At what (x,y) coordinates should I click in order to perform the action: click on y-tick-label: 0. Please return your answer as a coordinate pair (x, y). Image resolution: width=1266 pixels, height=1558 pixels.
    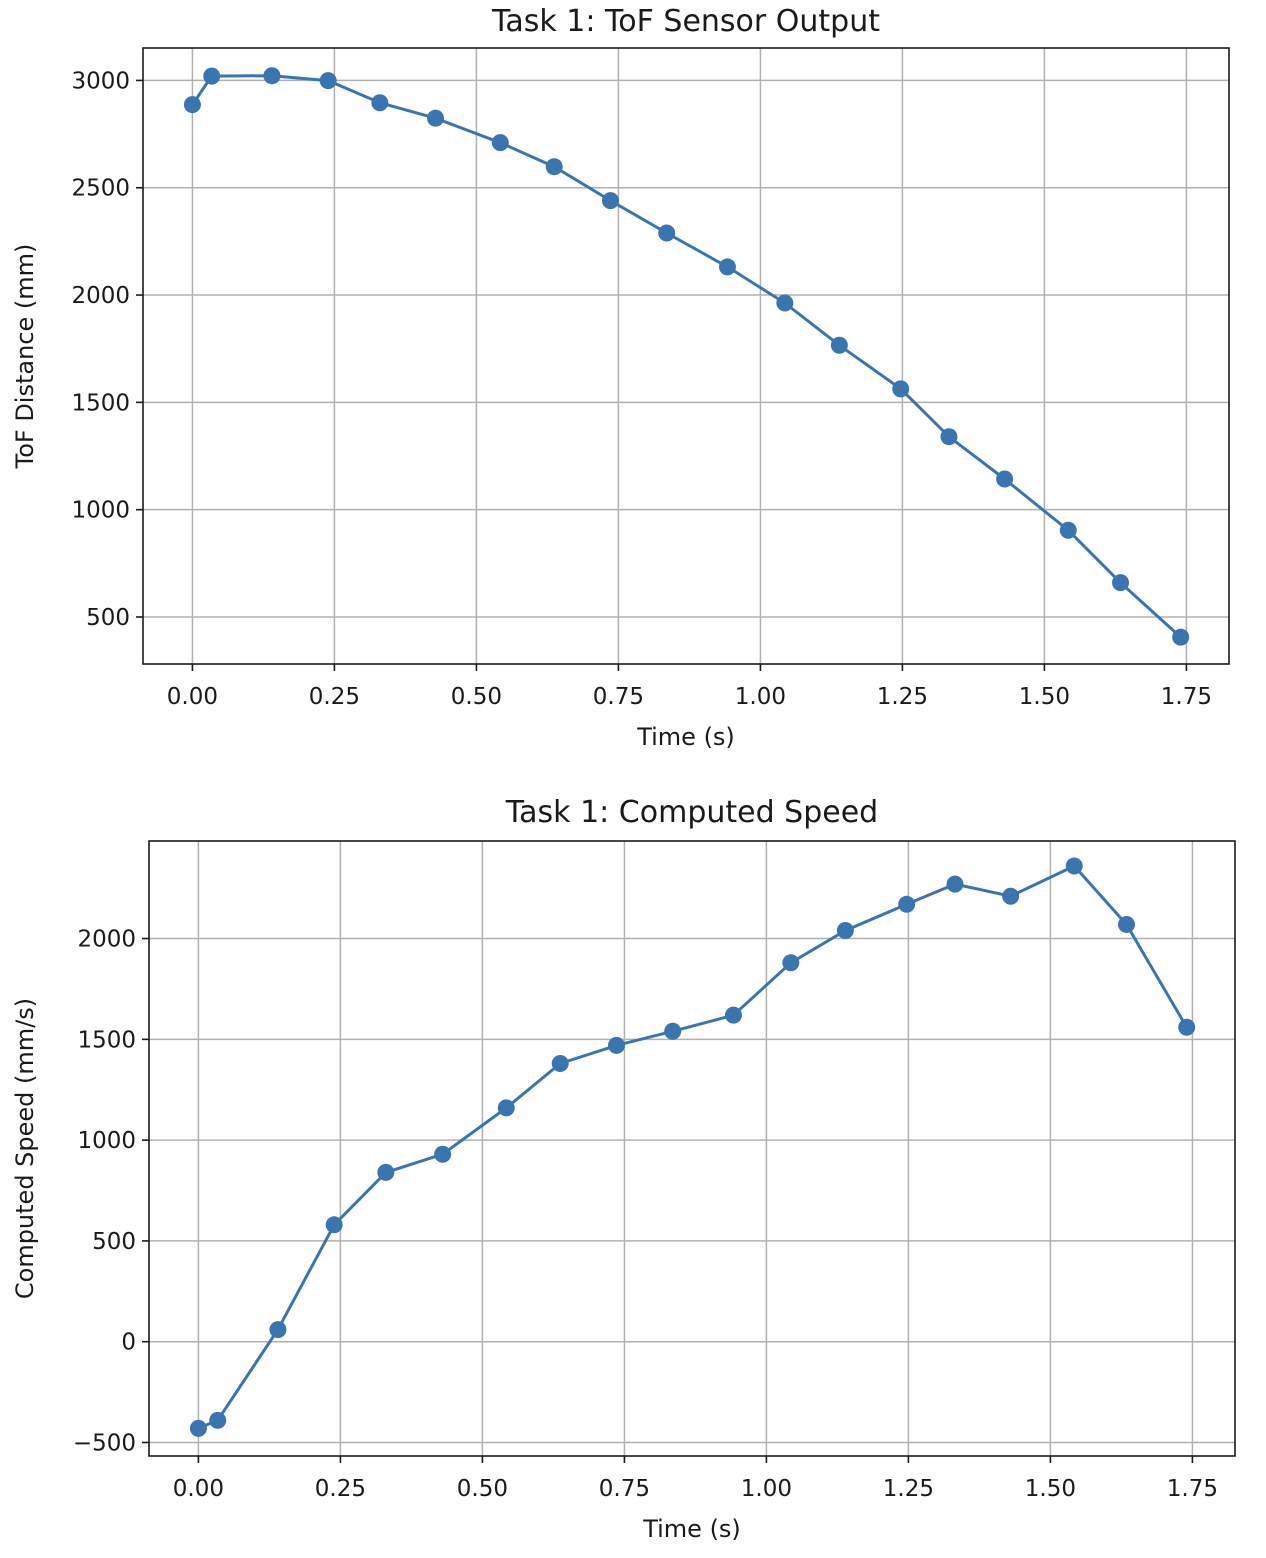
    Looking at the image, I should click on (128, 1343).